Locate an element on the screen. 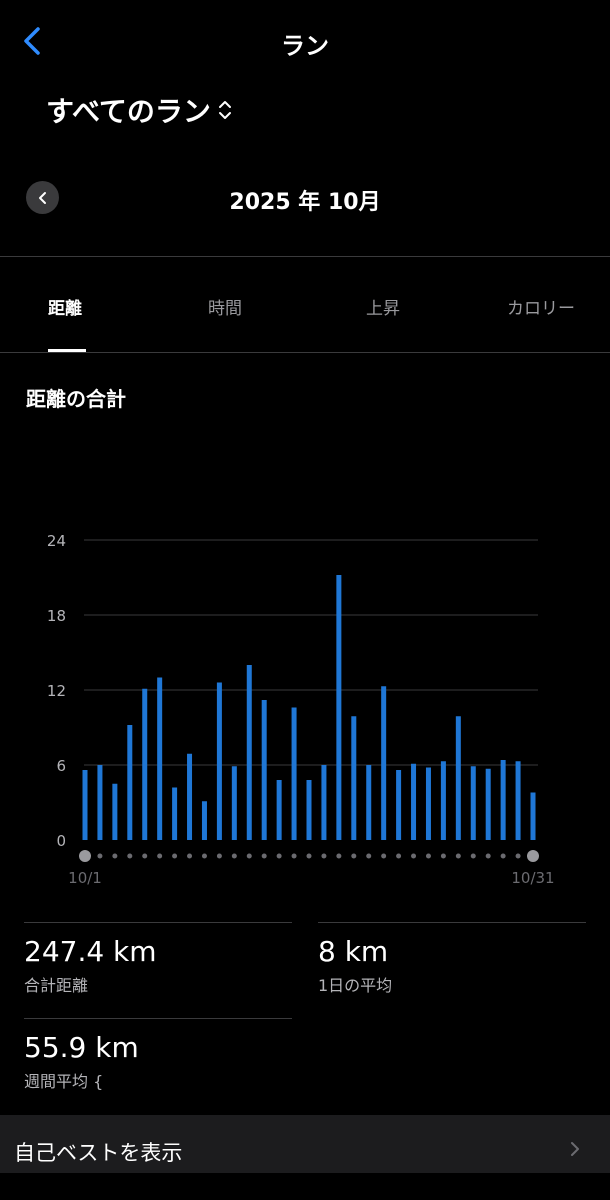  y-tick-label: 24 is located at coordinates (56, 541).